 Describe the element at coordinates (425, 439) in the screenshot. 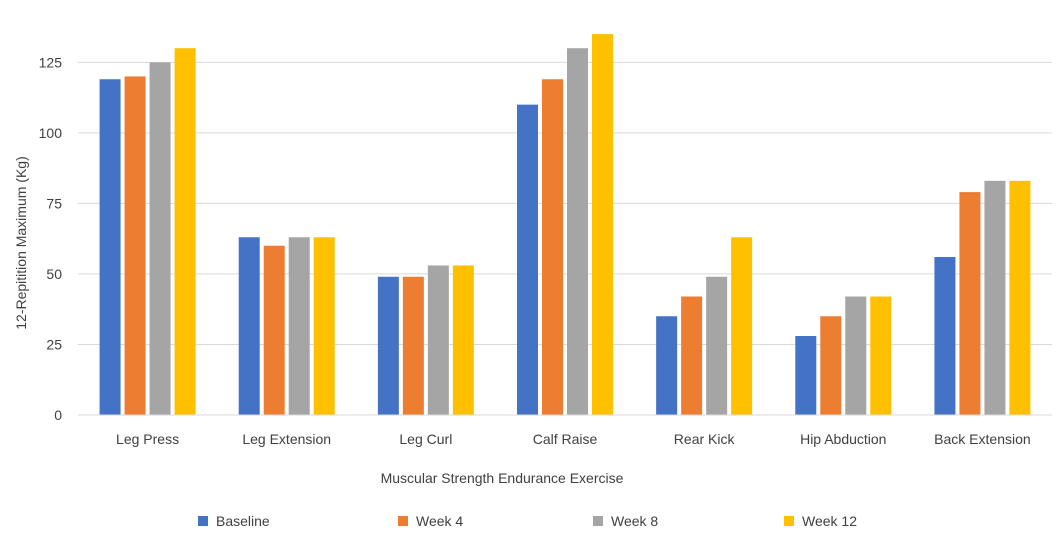

I see `x-tick-label: Leg Curl` at that location.